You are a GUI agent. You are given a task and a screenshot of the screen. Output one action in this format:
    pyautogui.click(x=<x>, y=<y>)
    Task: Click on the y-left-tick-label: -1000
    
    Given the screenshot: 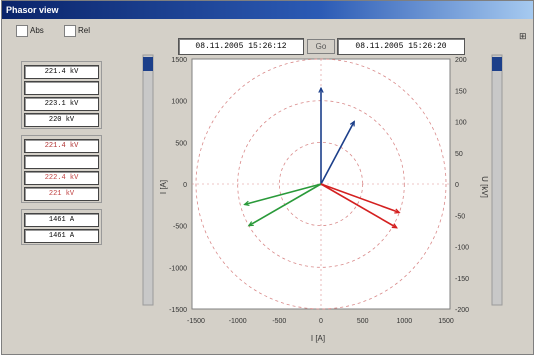 What is the action you would take?
    pyautogui.click(x=178, y=268)
    